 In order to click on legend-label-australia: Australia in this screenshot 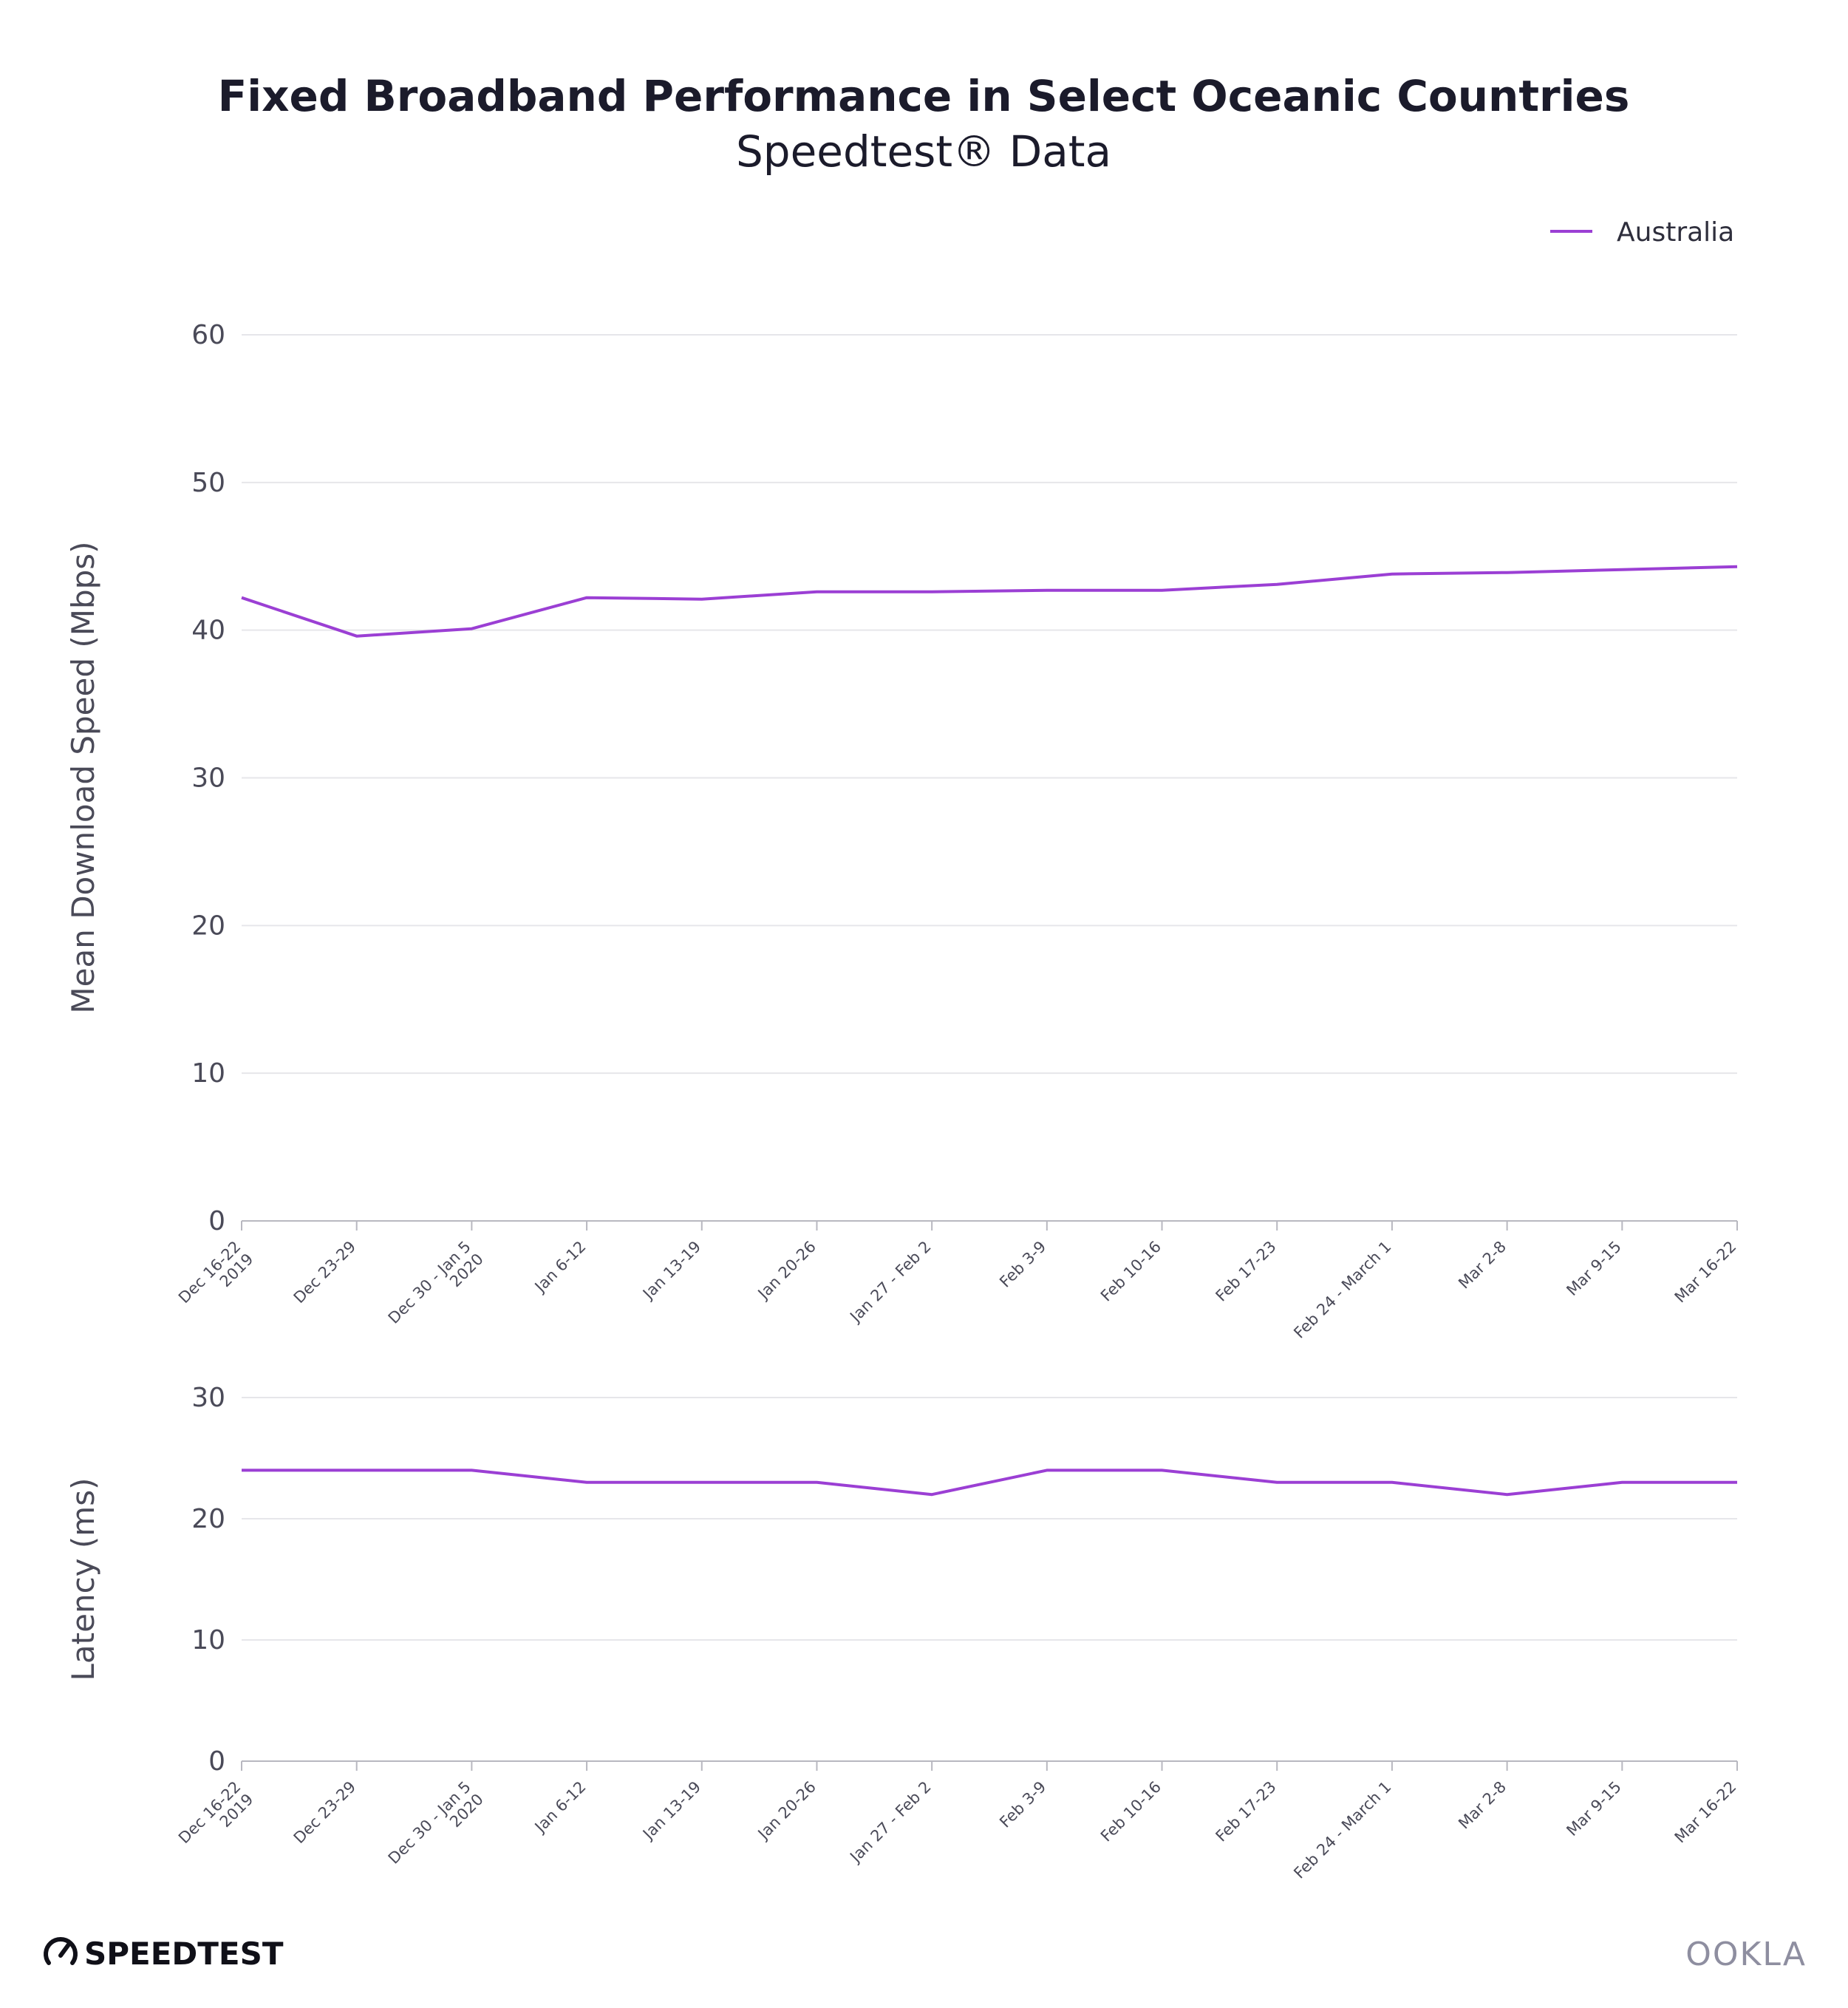, I will do `click(1675, 232)`.